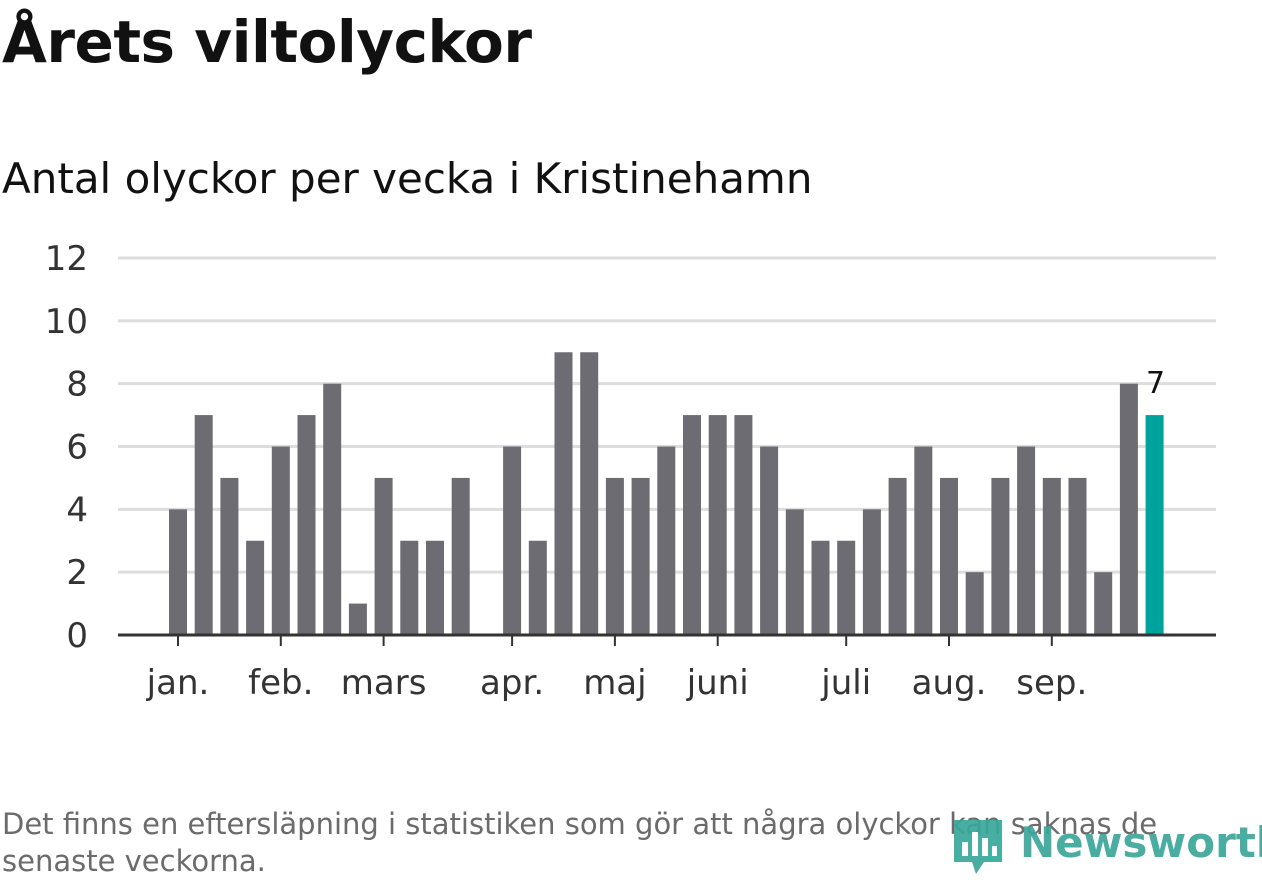  I want to click on x-tick-label-juni: juni, so click(717, 683).